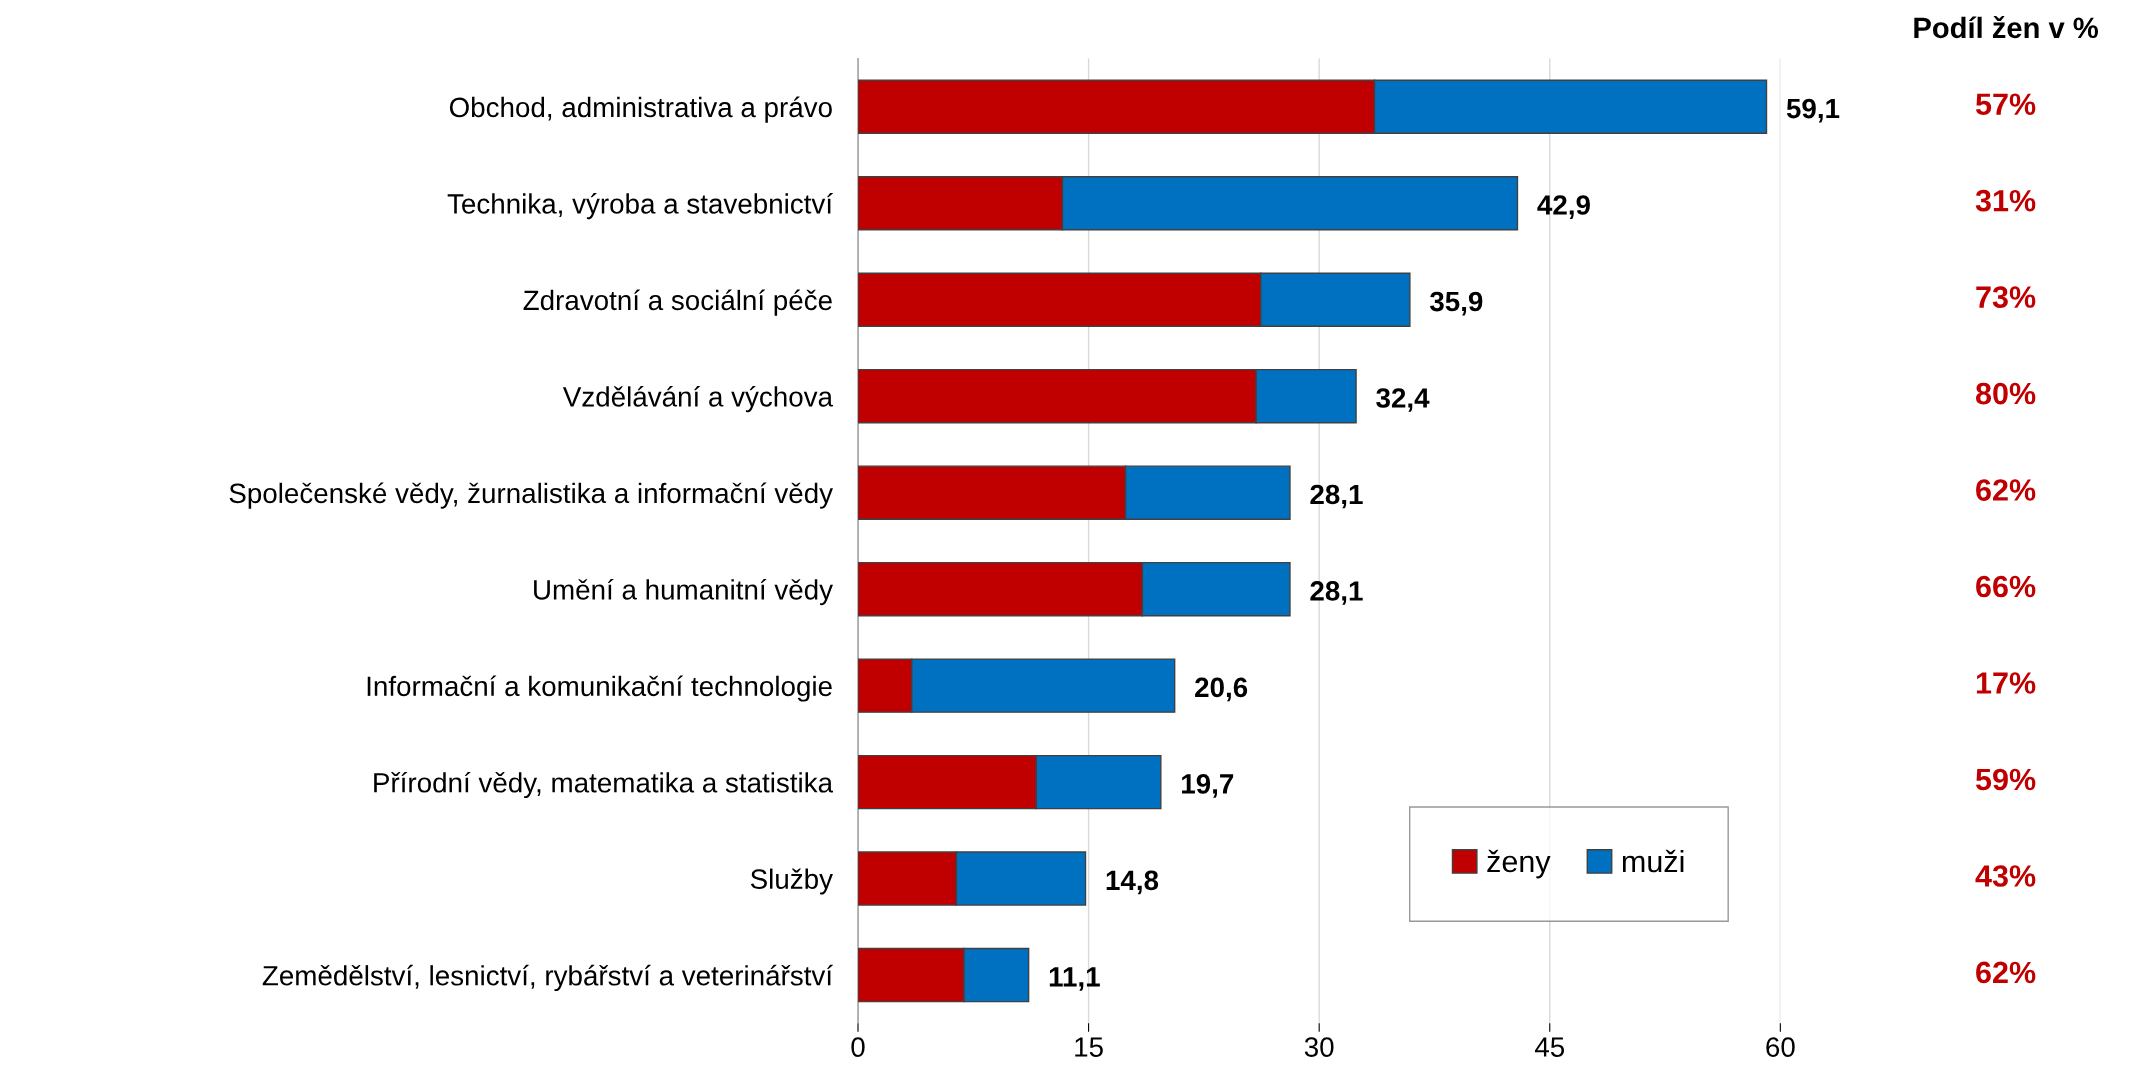  Describe the element at coordinates (1653, 861) in the screenshot. I see `legend-label: muži` at that location.